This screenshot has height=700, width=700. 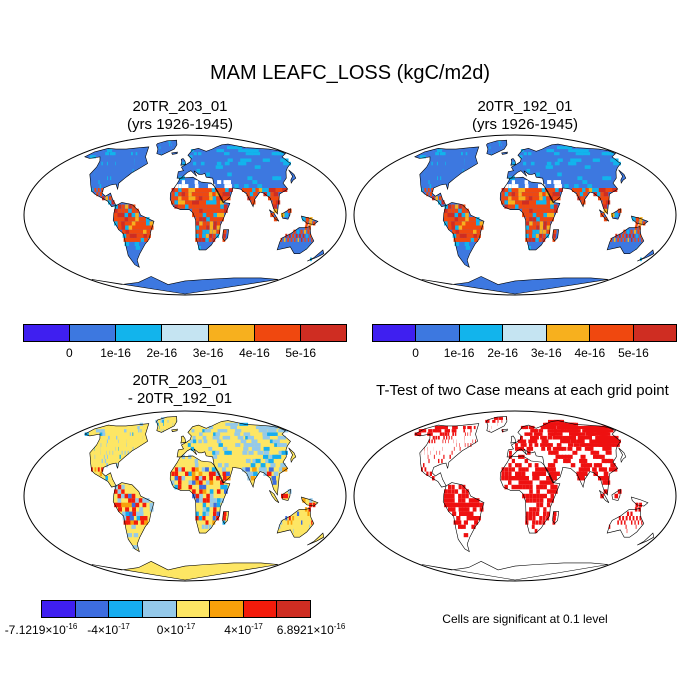 I want to click on coastline-africa, so click(x=530, y=494).